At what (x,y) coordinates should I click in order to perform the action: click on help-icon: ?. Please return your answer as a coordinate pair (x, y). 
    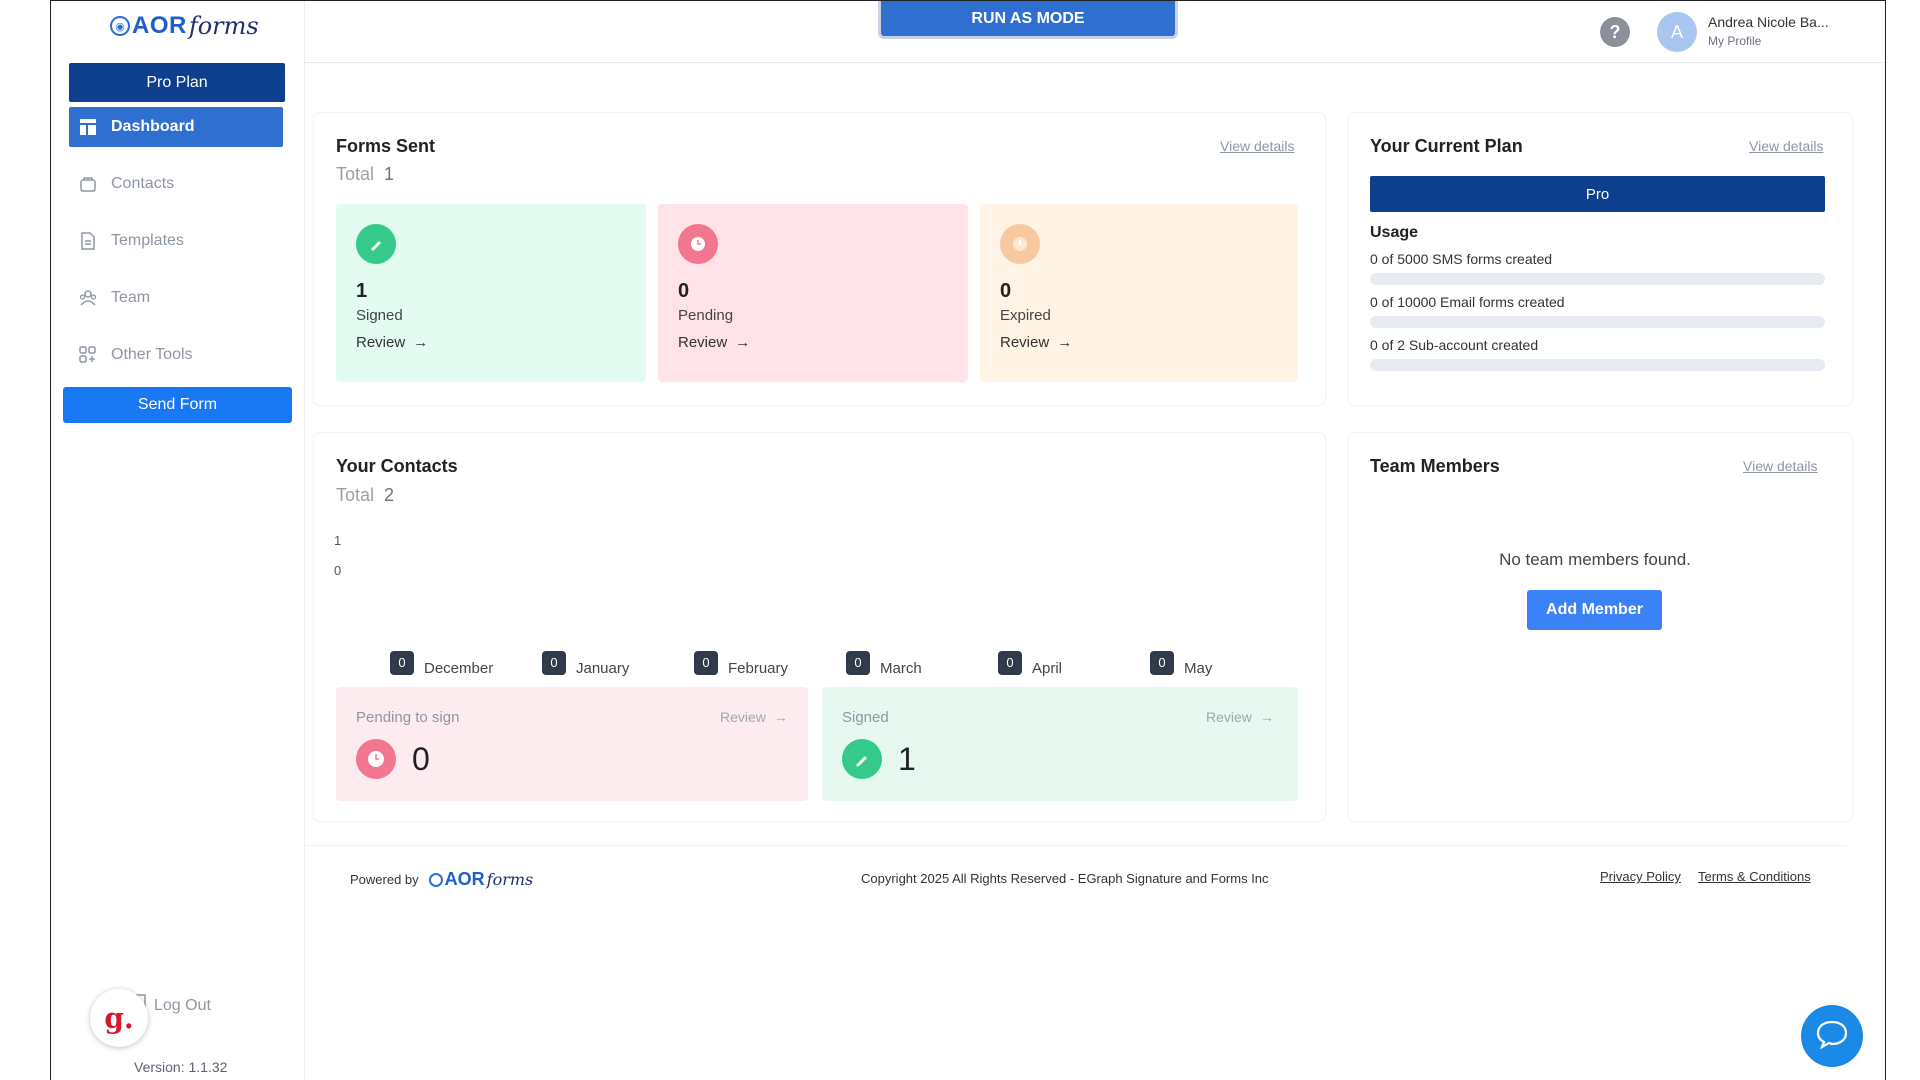
    Looking at the image, I should click on (1615, 32).